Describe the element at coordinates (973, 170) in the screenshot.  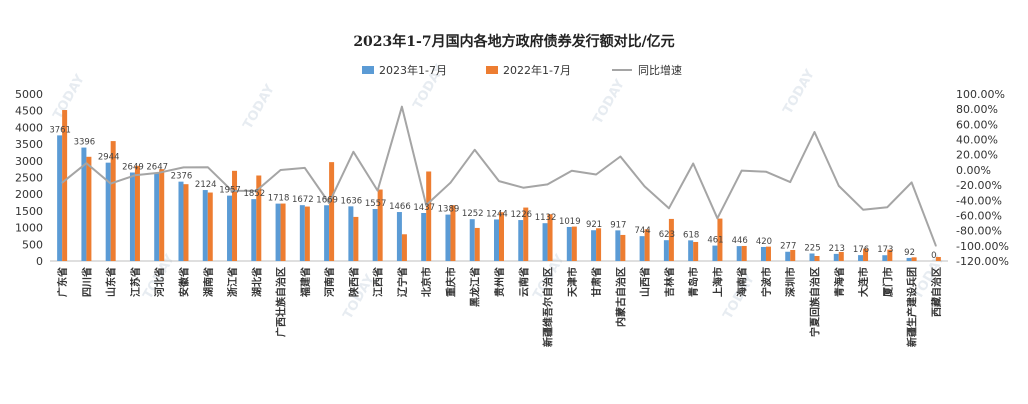
I see `y-right-tick-label: 0.00%` at that location.